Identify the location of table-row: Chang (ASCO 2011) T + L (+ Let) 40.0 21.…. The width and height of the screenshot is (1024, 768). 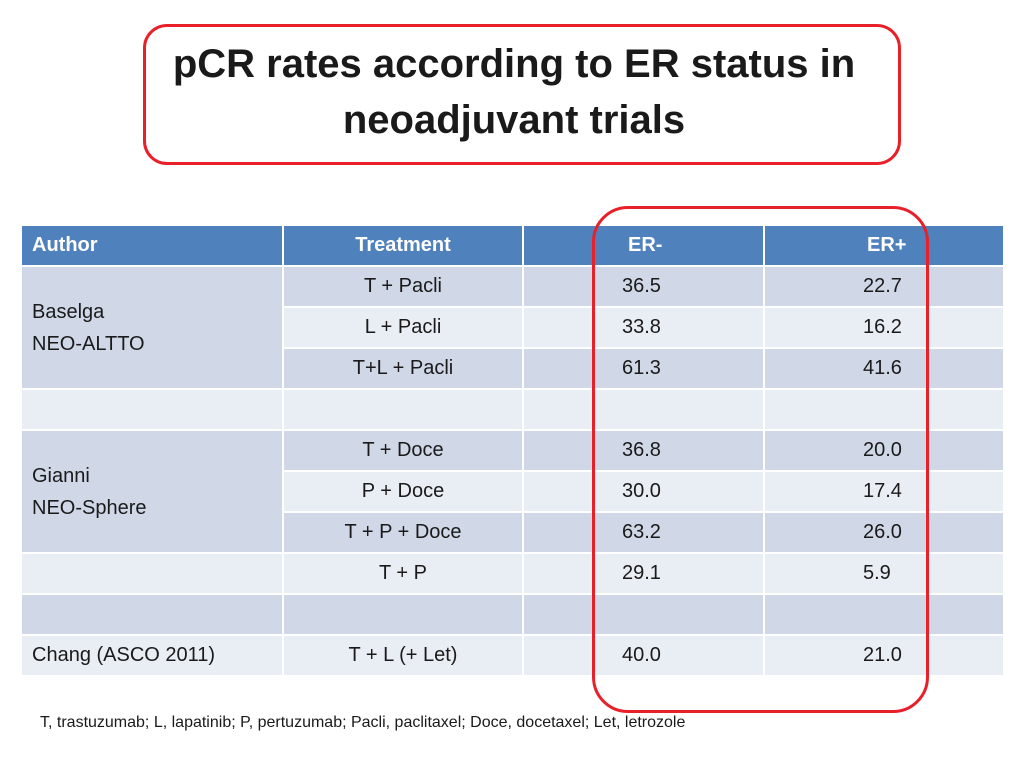
(512, 655).